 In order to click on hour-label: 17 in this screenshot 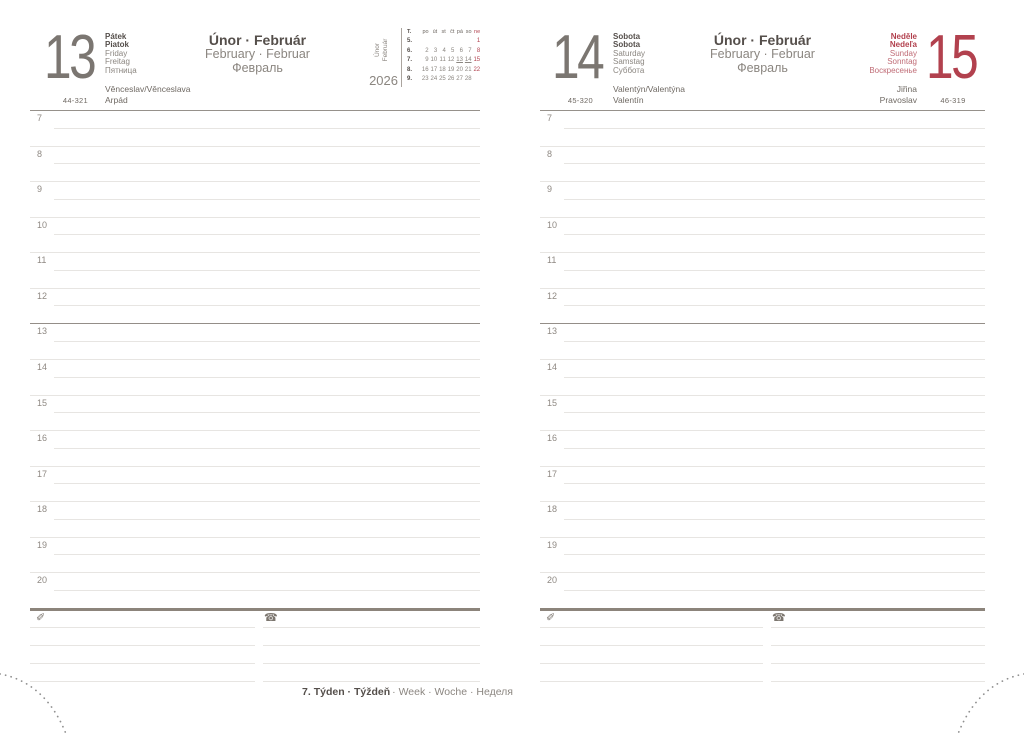, I will do `click(552, 473)`.